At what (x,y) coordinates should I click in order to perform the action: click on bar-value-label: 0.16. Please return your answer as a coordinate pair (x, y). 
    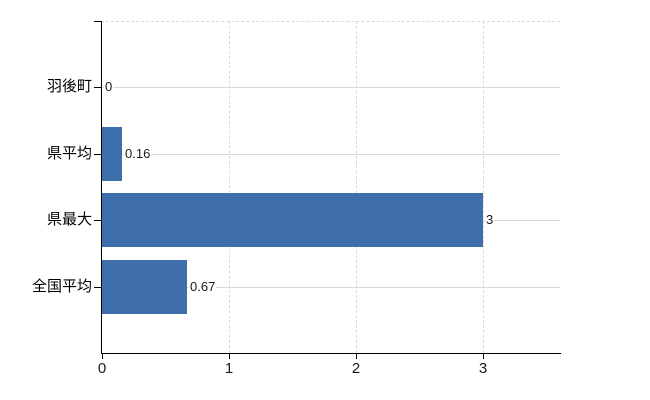
    Looking at the image, I should click on (138, 154).